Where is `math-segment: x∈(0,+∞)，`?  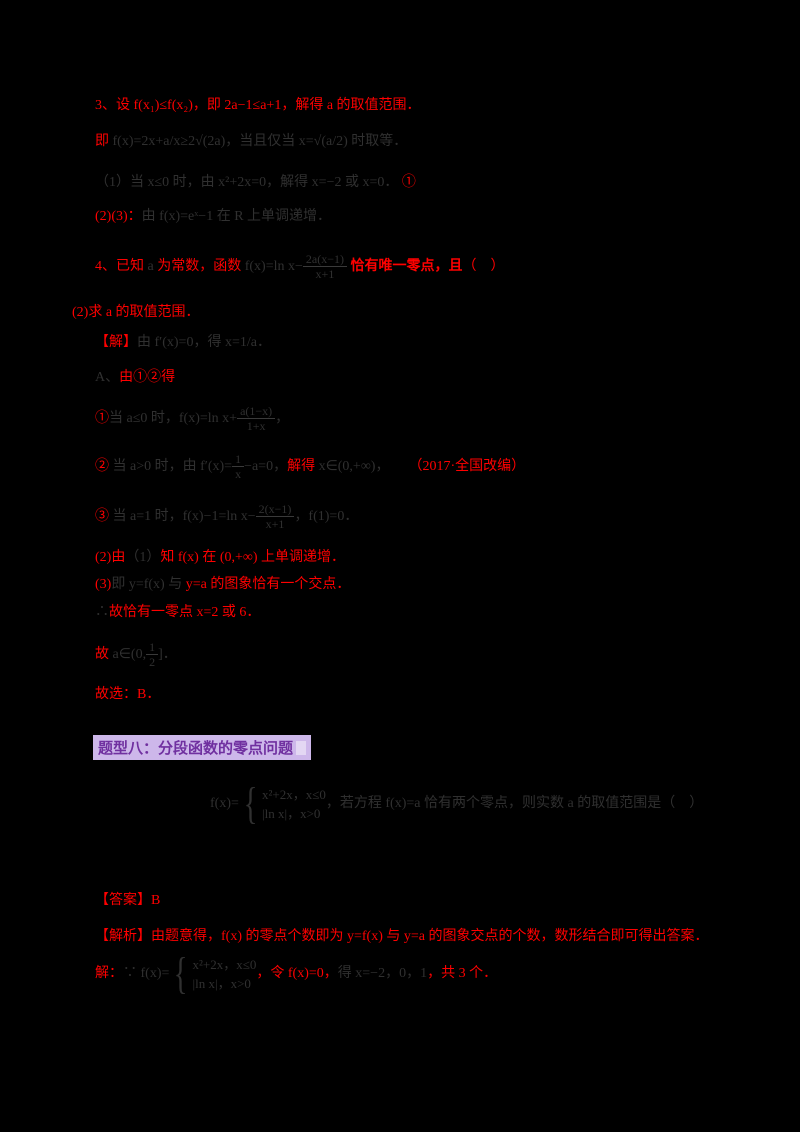
math-segment: x∈(0,+∞)， is located at coordinates (352, 466).